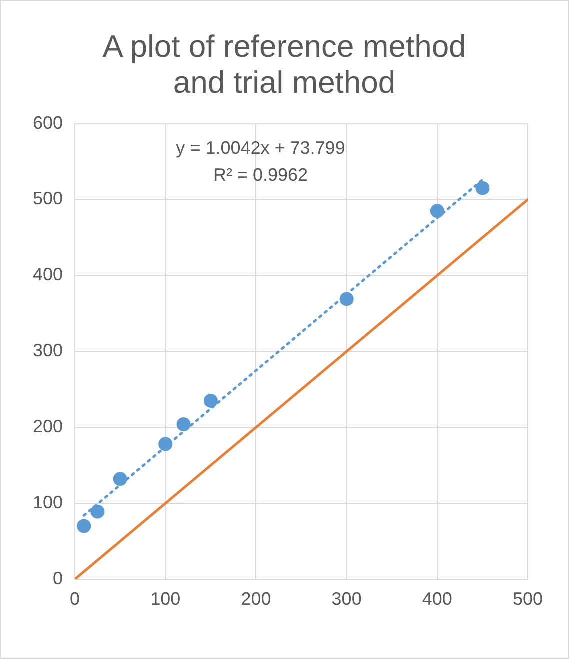 The width and height of the screenshot is (569, 659). Describe the element at coordinates (260, 174) in the screenshot. I see `annotation: R² = 0.9962` at that location.